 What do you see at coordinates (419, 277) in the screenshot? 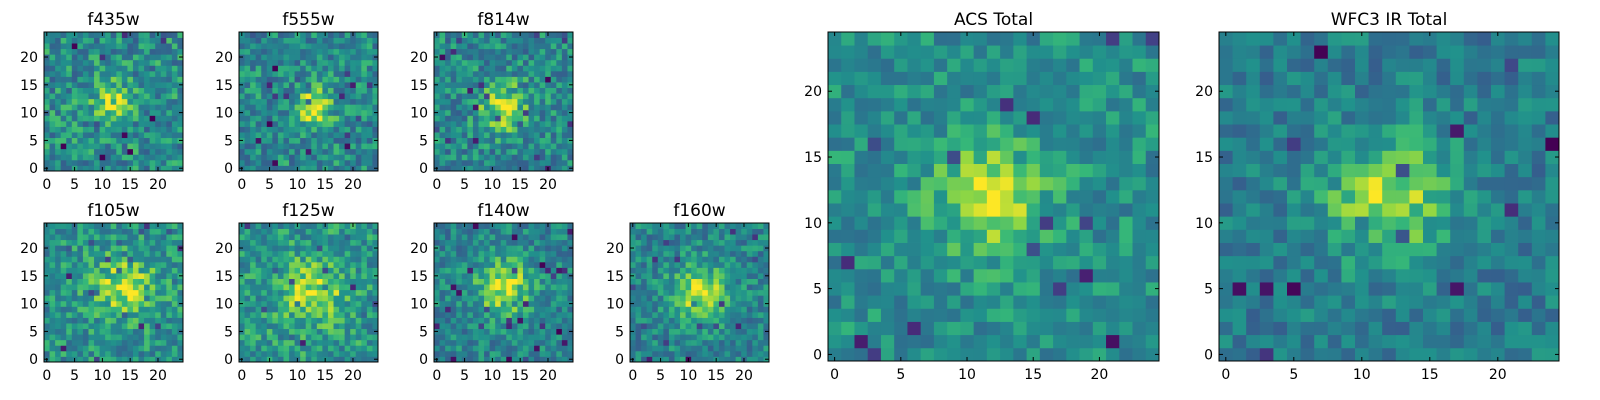
I see `y-tick-label: 15` at bounding box center [419, 277].